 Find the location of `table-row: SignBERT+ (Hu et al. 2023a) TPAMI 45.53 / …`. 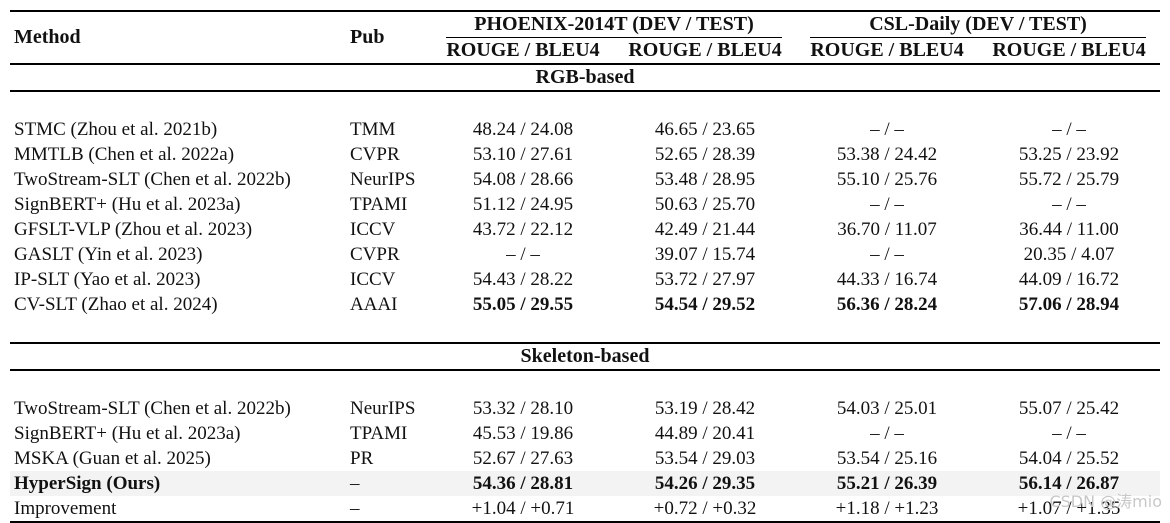

table-row: SignBERT+ (Hu et al. 2023a) TPAMI 45.53 / … is located at coordinates (585, 433).